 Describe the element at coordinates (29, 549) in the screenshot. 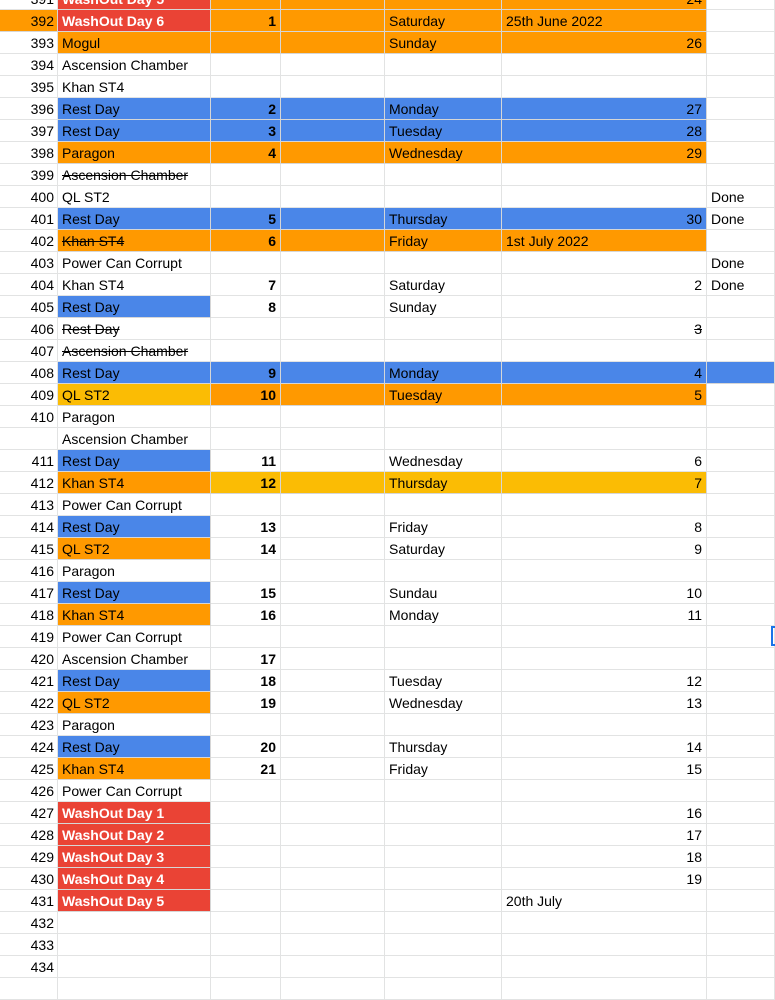

I see `row-header: 415` at that location.